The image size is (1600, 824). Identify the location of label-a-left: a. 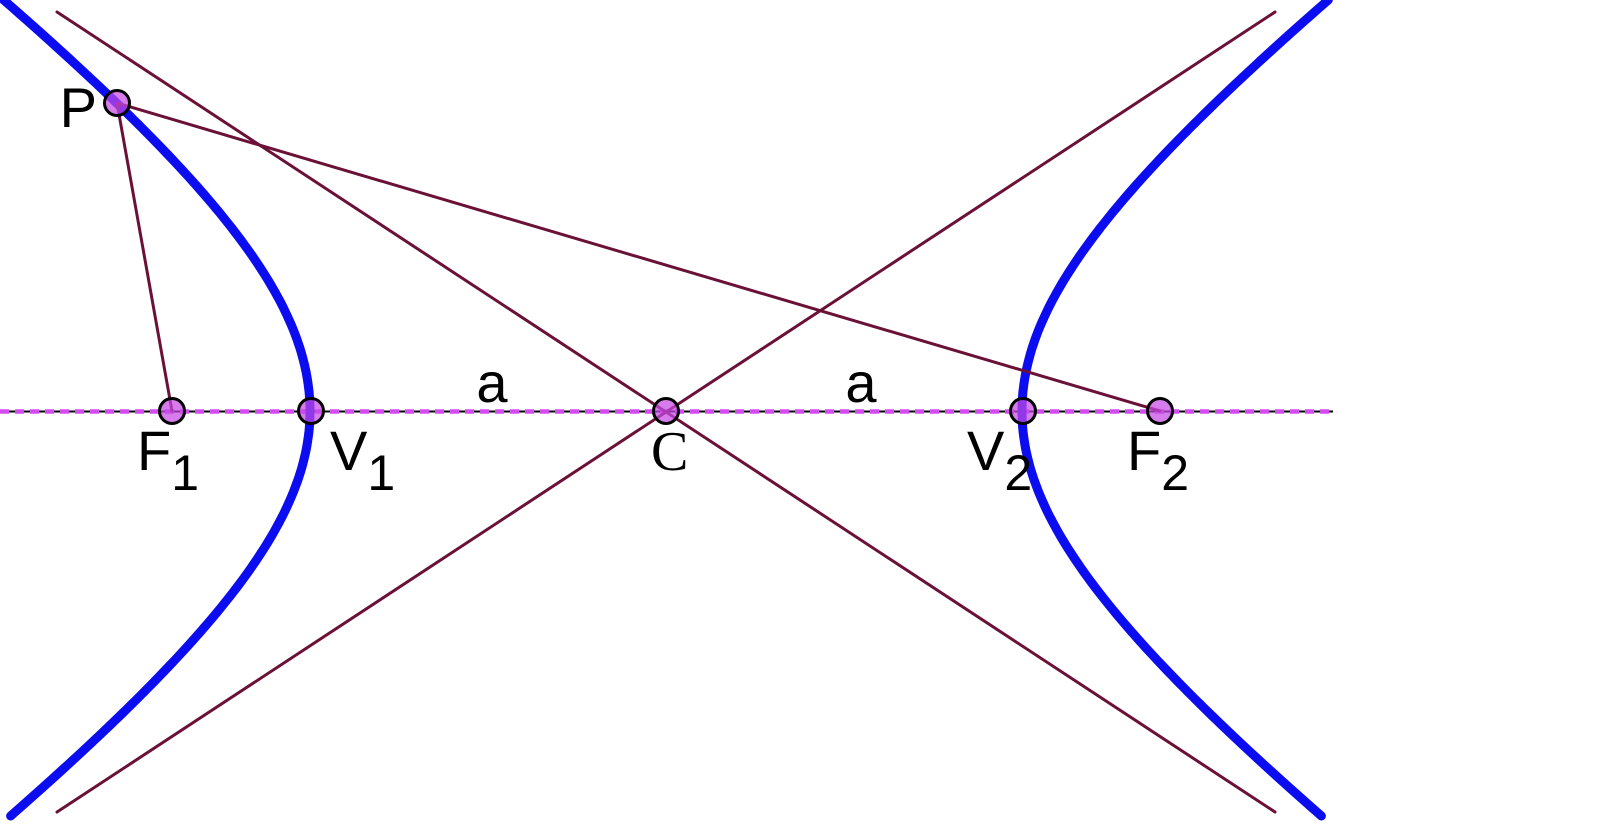
(492, 382).